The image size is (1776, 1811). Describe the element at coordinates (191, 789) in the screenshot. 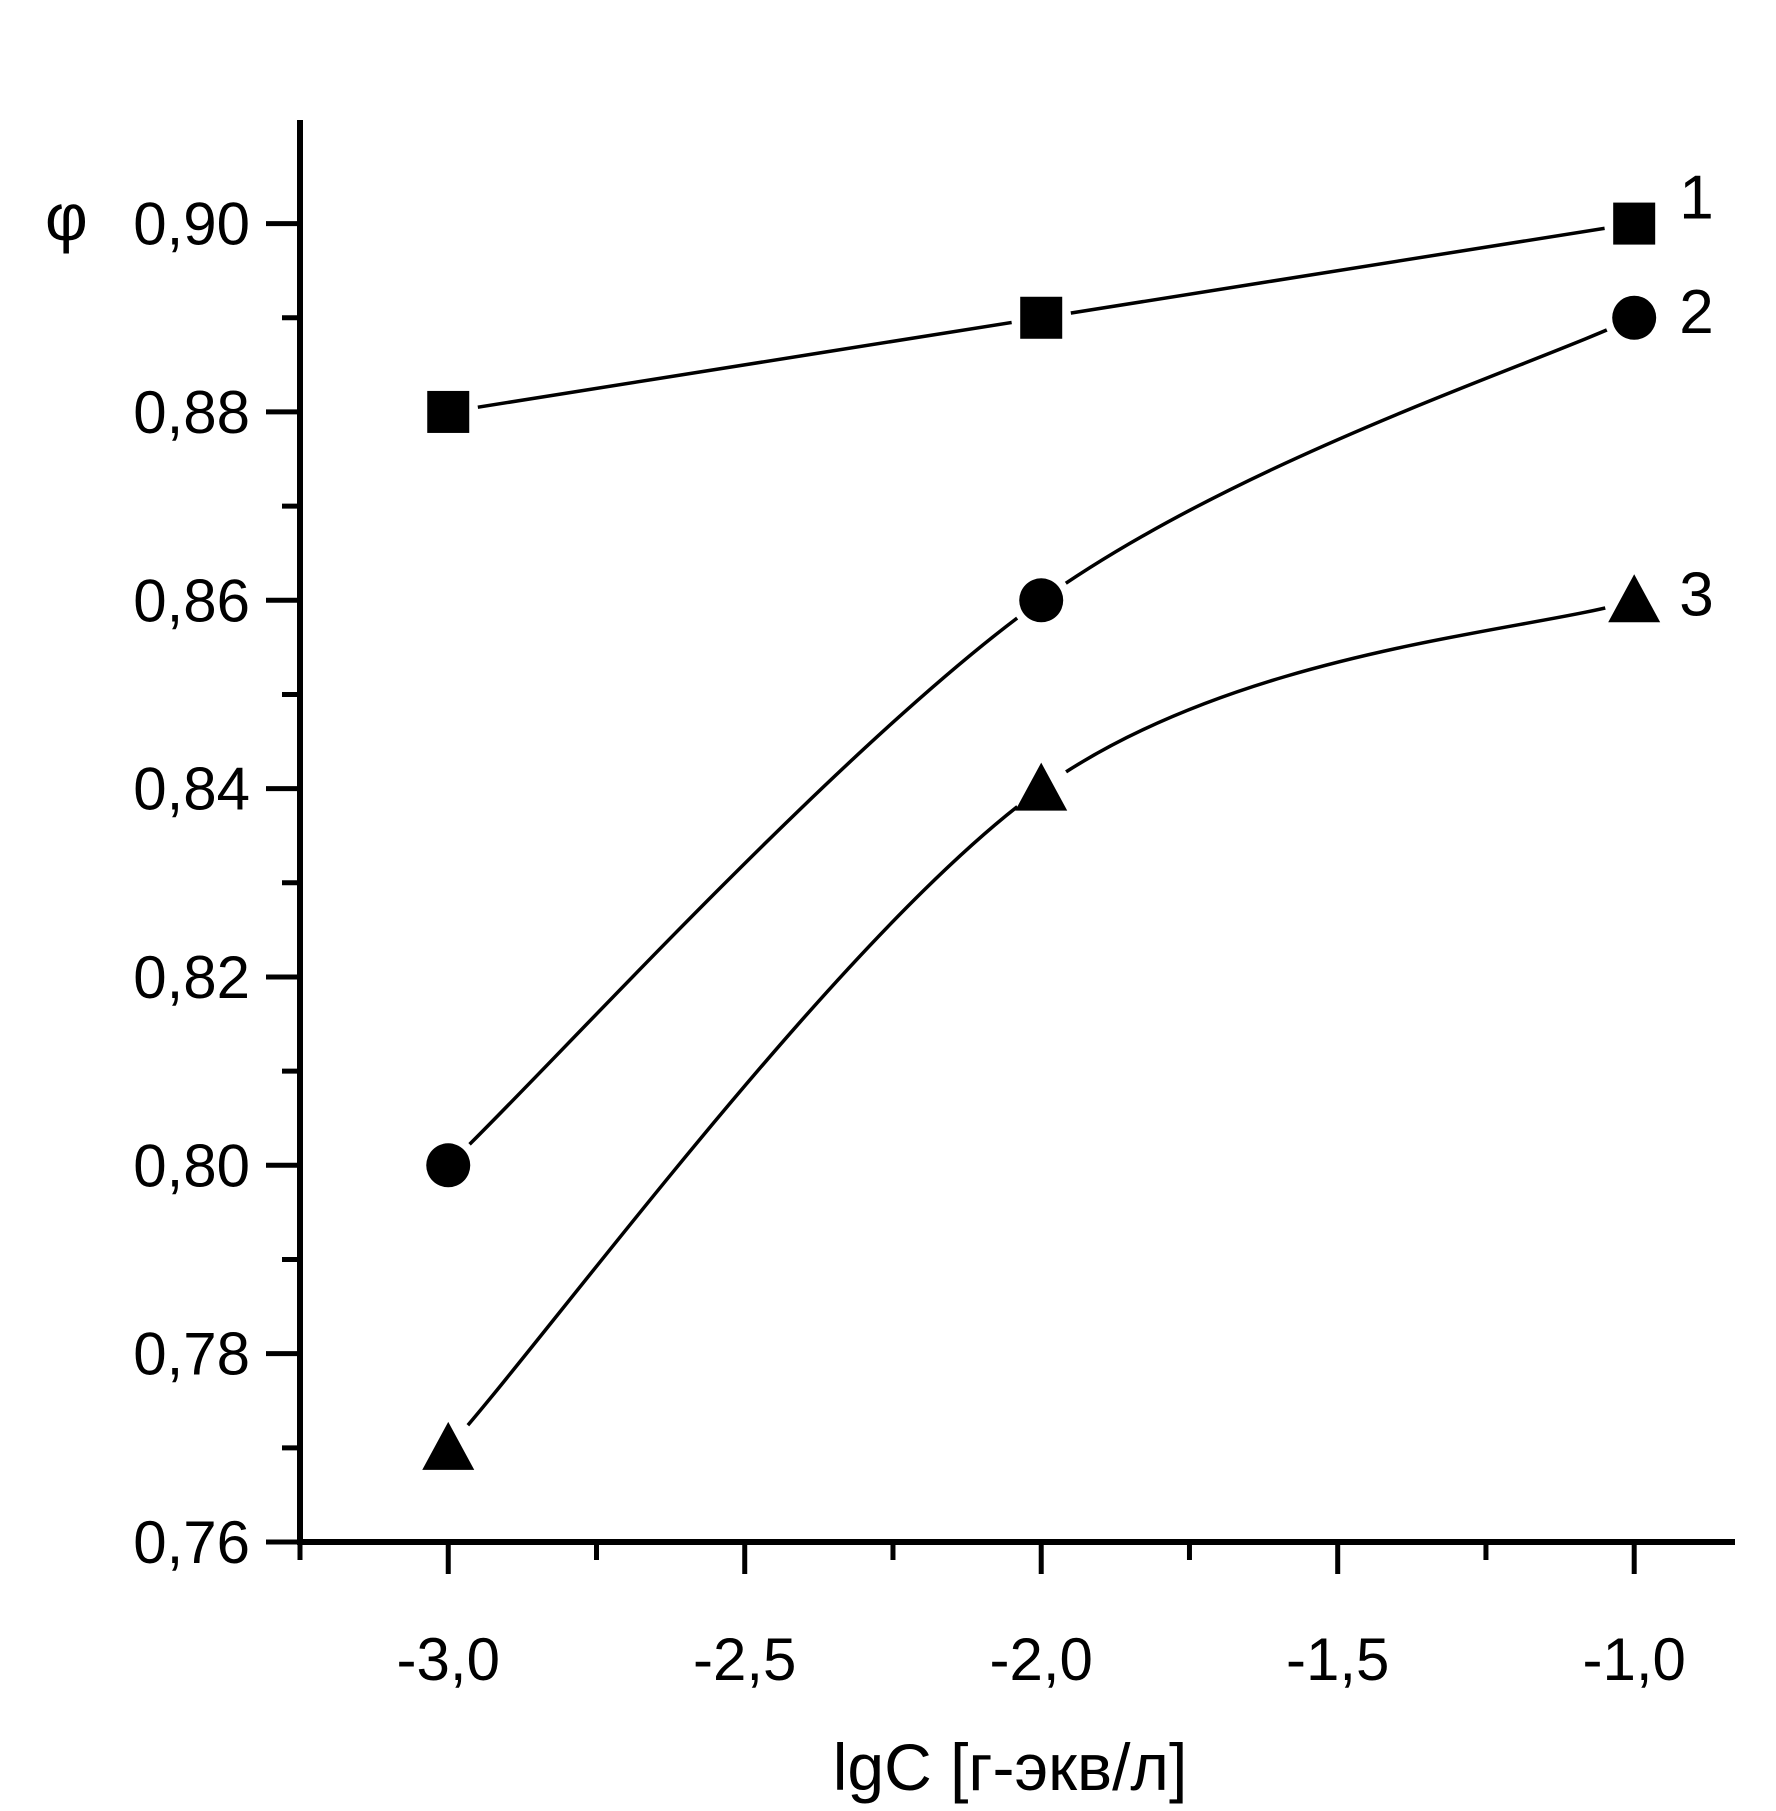

I see `y-tick-label: 0,84` at that location.